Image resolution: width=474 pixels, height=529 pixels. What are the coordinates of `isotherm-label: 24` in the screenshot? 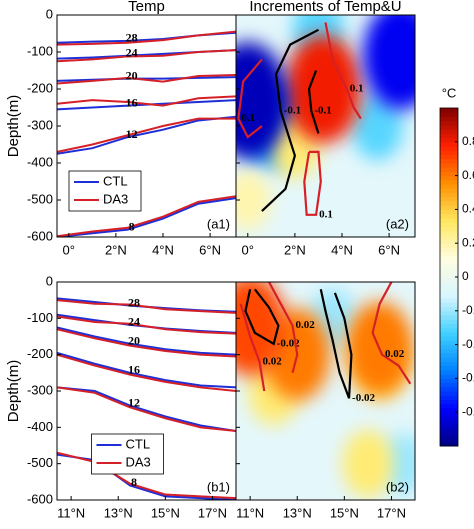 It's located at (134, 322).